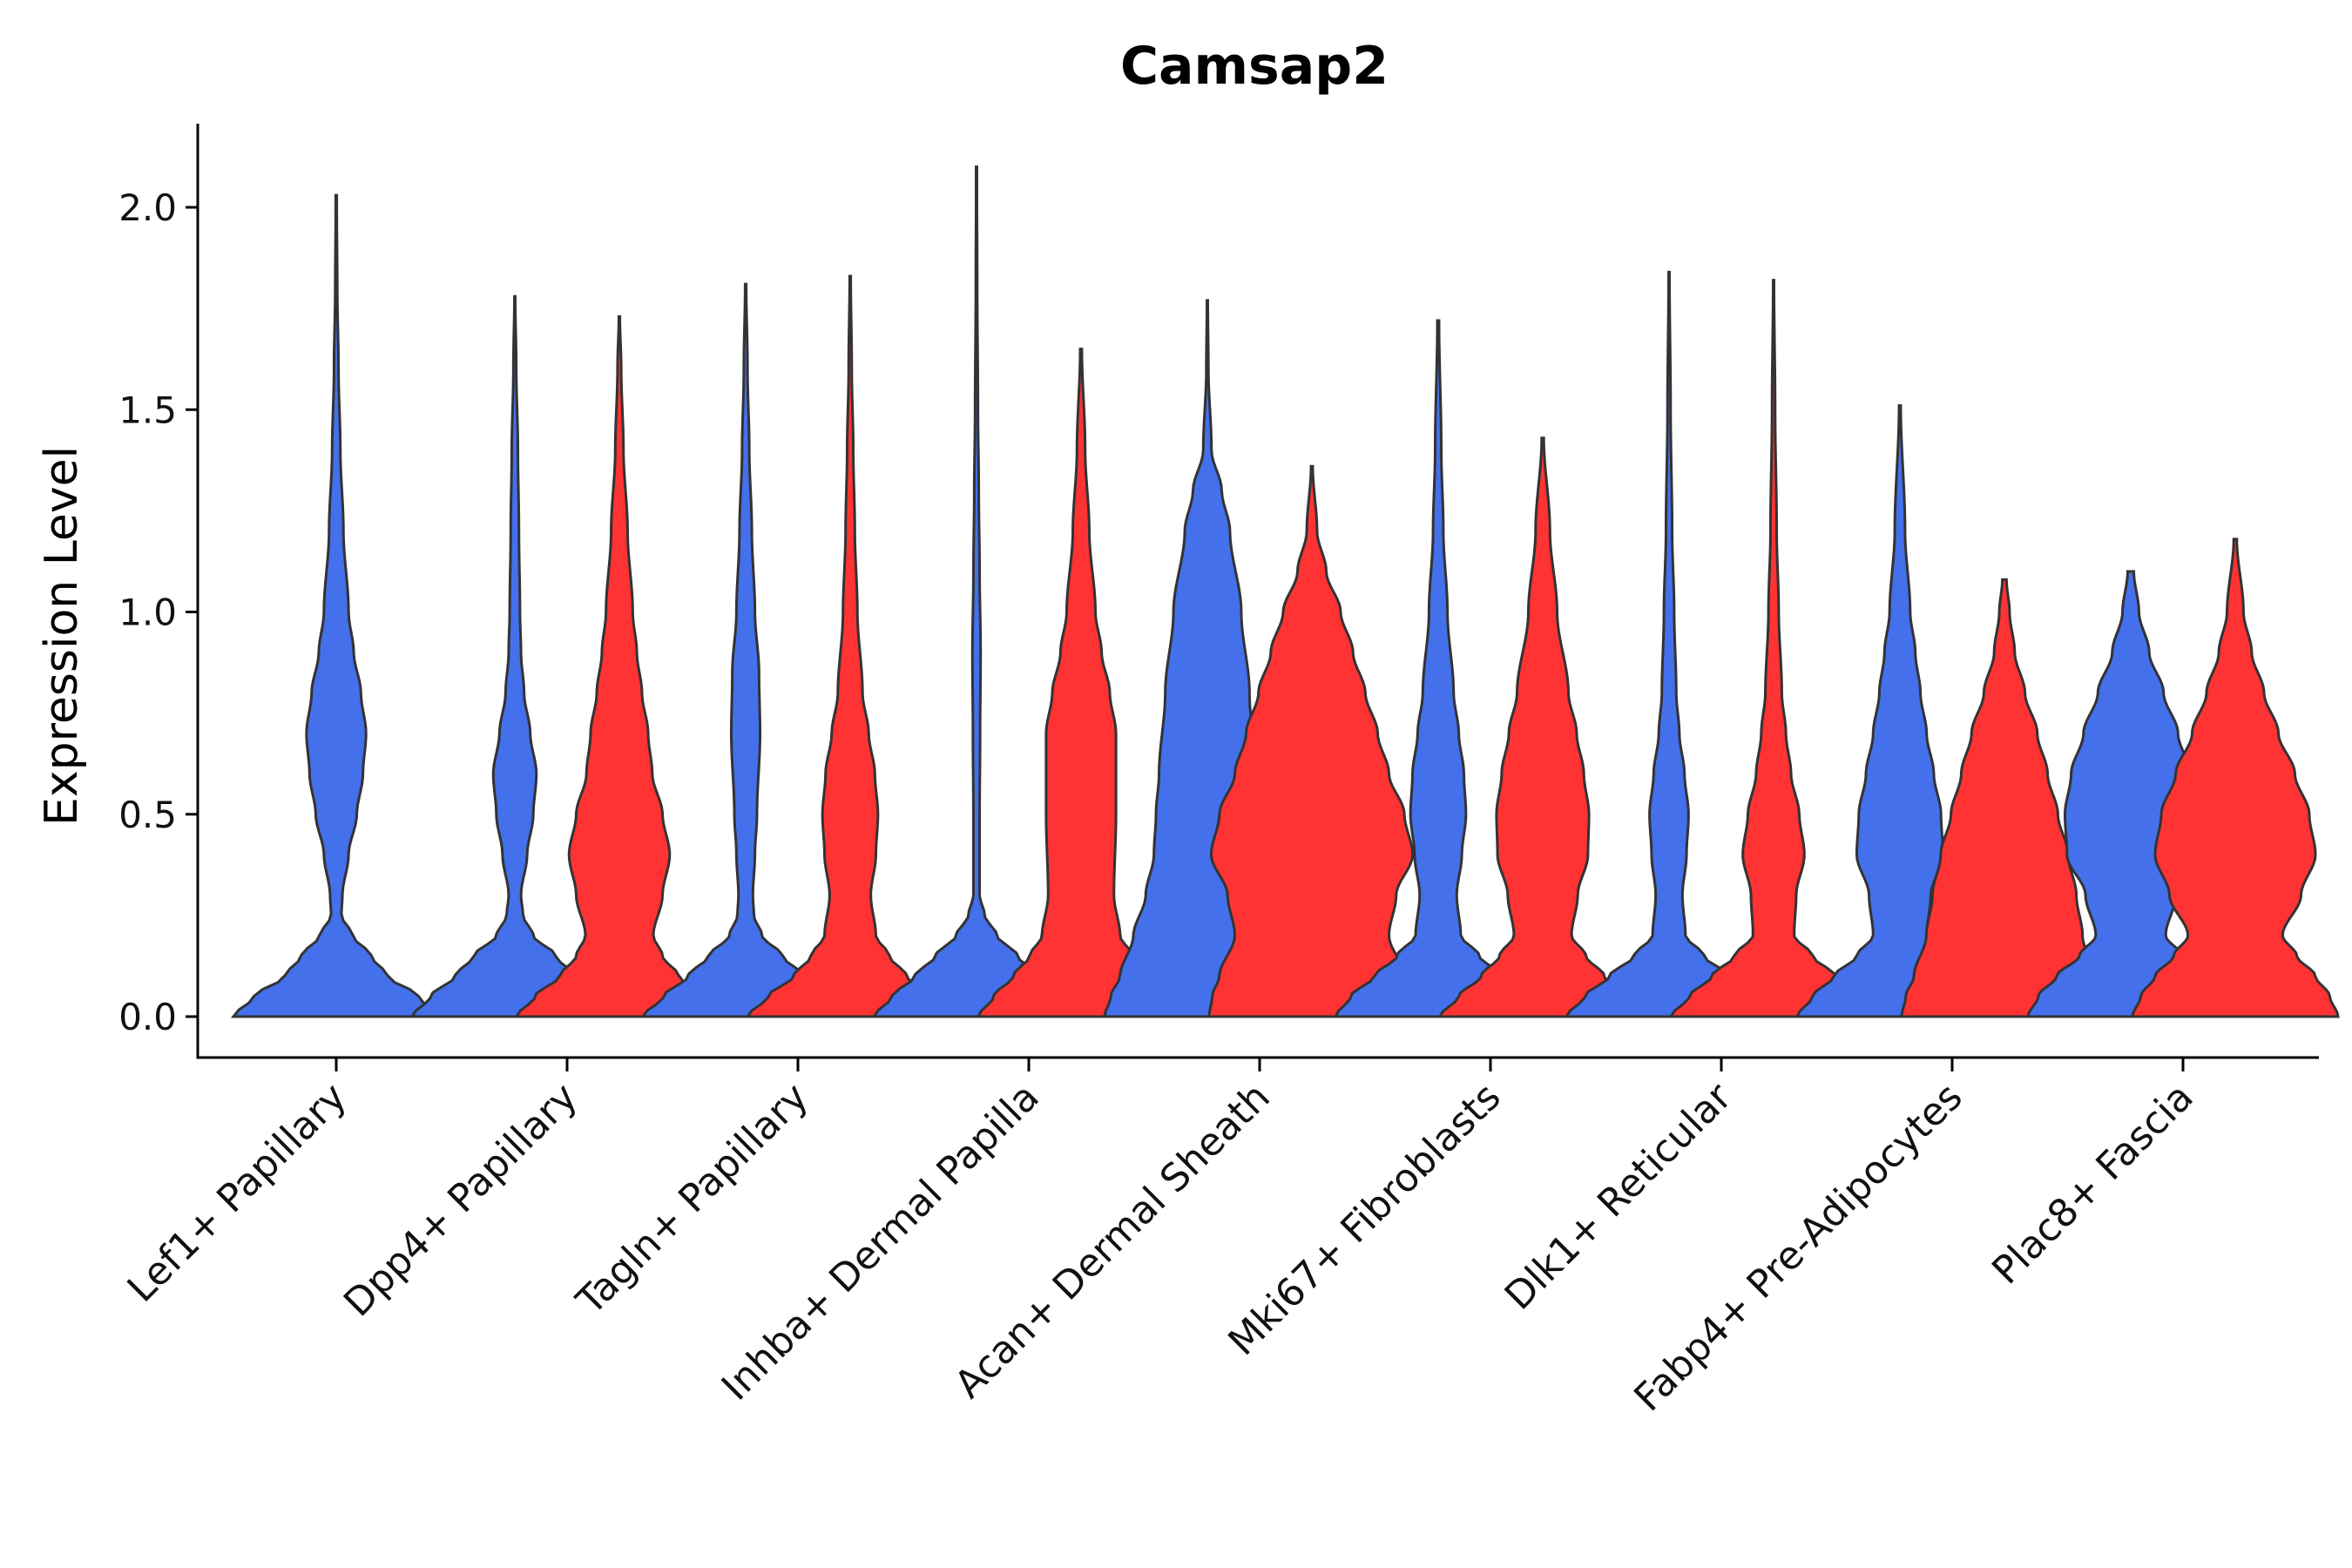 This screenshot has height=1568, width=2352. I want to click on x-tick-label-0: Lef1+ Papillary, so click(237, 1193).